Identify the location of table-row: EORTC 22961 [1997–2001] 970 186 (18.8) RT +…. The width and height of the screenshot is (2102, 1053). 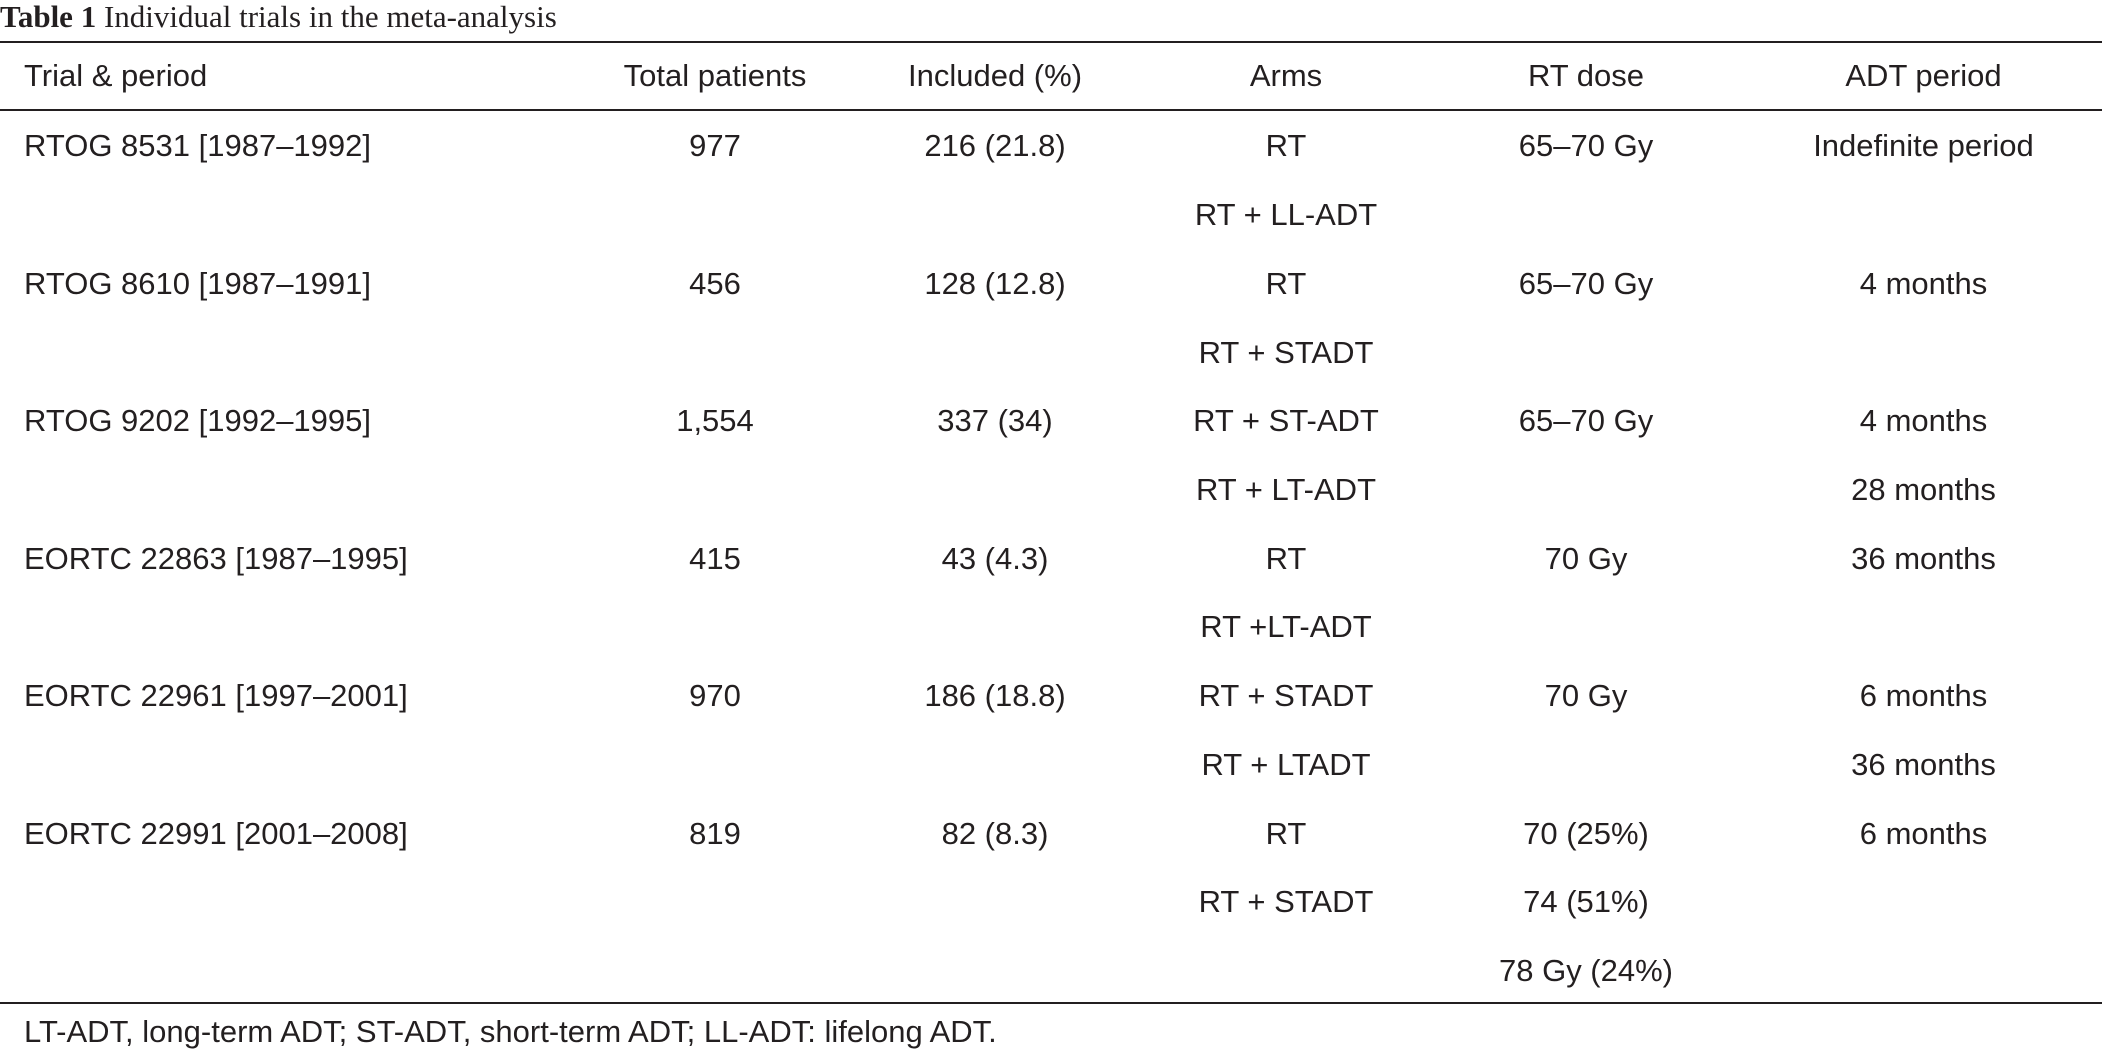
(1051, 696).